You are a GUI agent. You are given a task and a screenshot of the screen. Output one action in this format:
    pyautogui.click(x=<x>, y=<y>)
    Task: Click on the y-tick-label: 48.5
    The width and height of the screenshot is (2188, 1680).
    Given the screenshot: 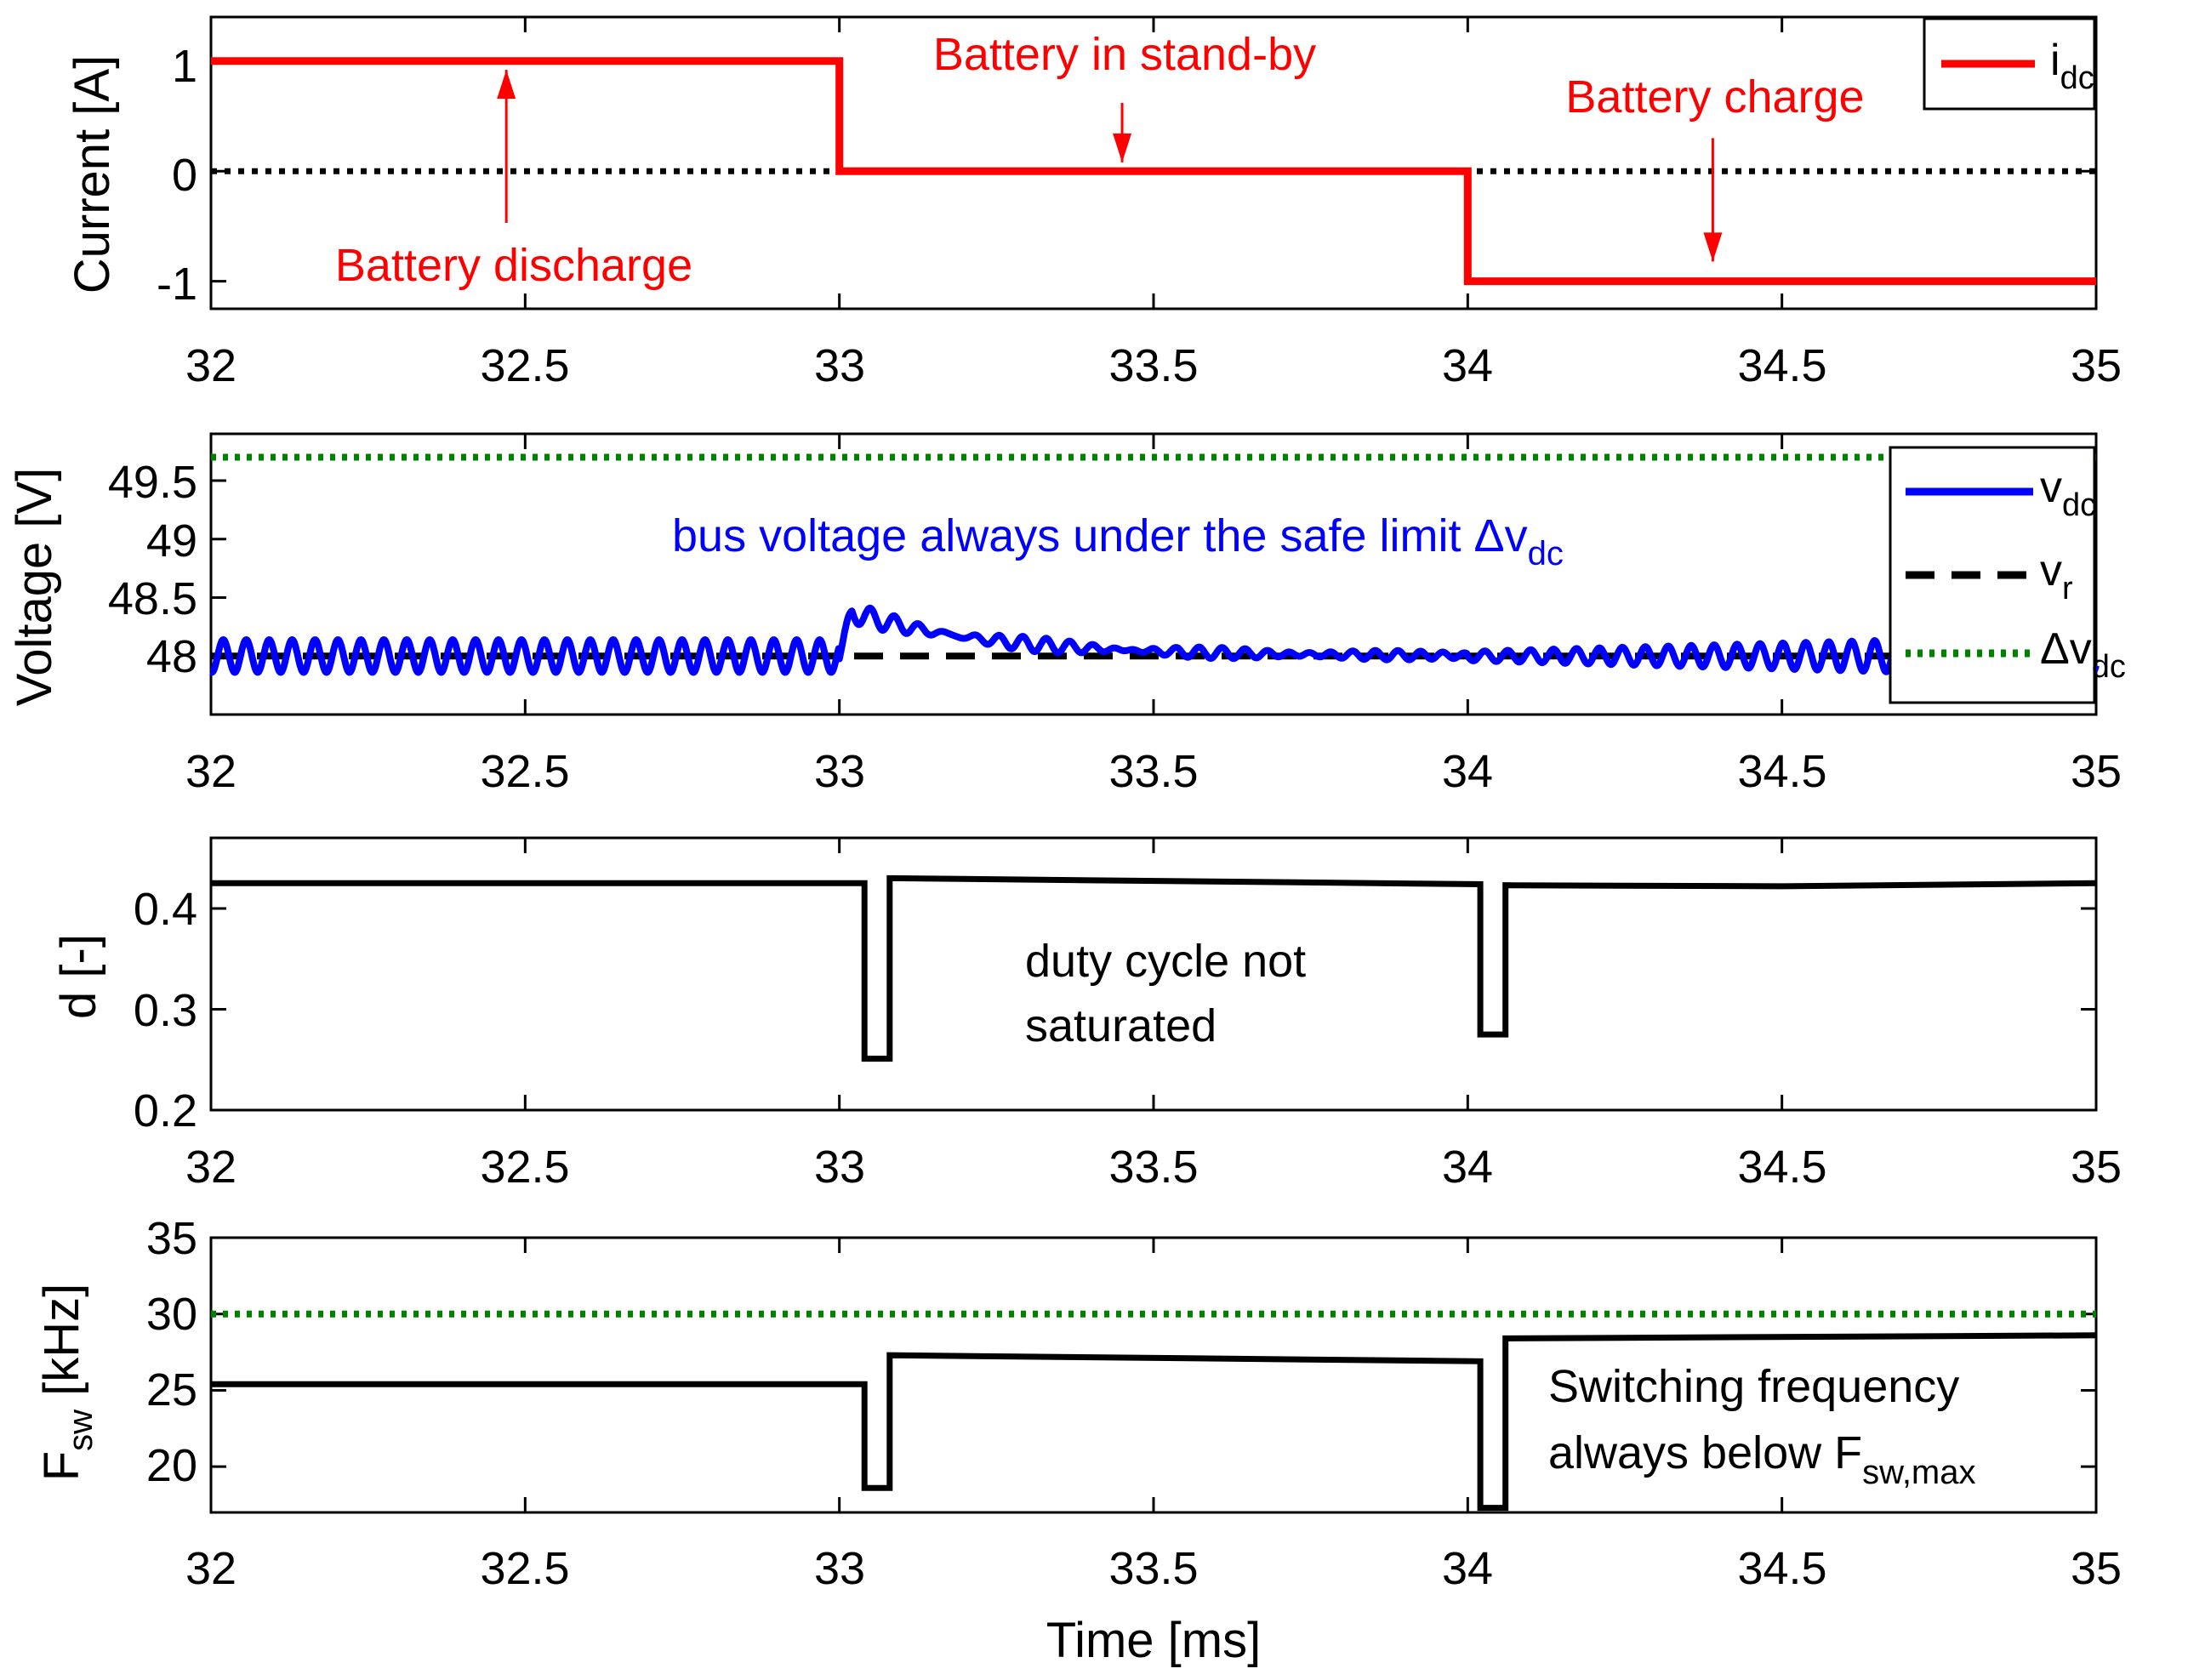 What is the action you would take?
    pyautogui.click(x=152, y=598)
    